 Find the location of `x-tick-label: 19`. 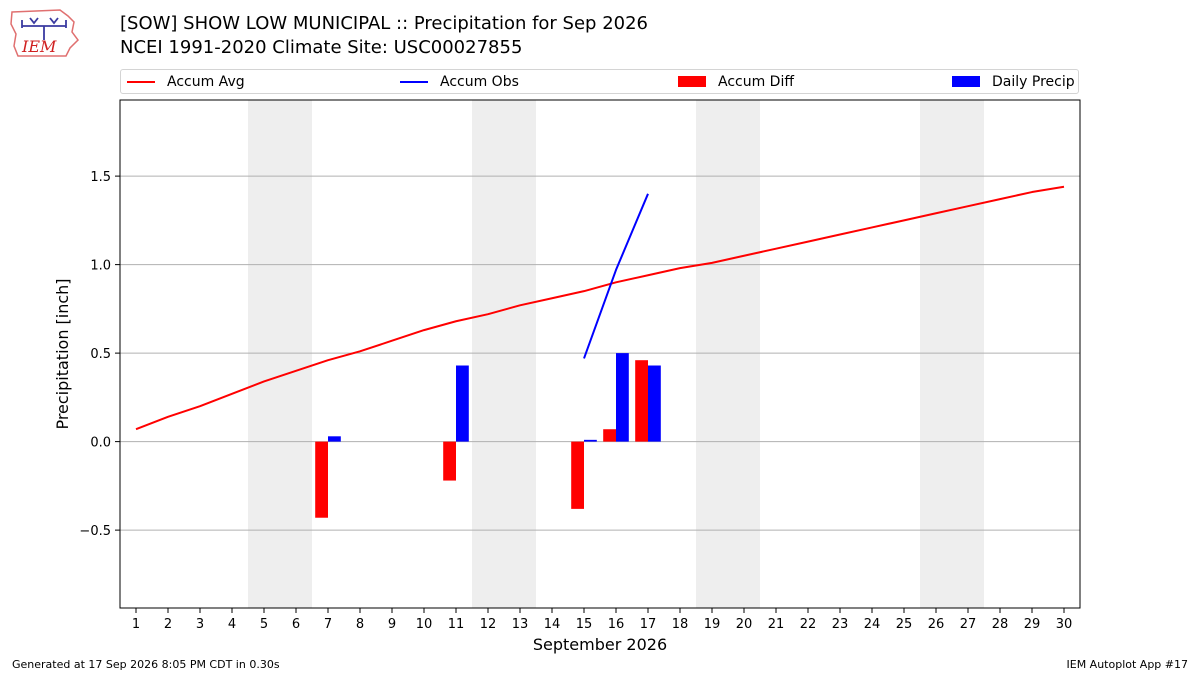

x-tick-label: 19 is located at coordinates (712, 624).